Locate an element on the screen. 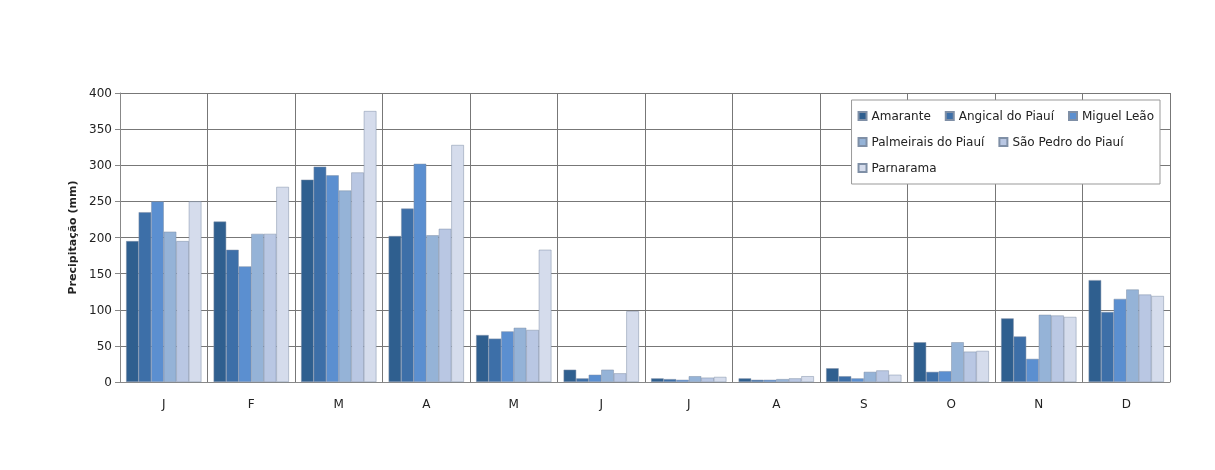 This screenshot has height=470, width=1215. legend-label: Miguel Leão is located at coordinates (1118, 116).